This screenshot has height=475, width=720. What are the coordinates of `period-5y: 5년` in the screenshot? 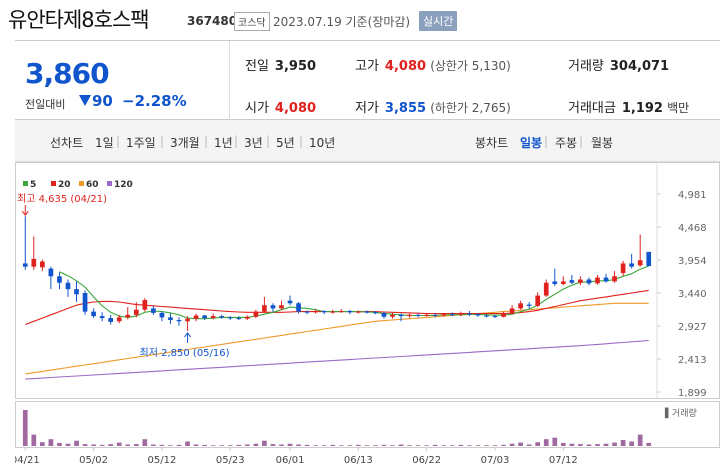 It's located at (285, 143).